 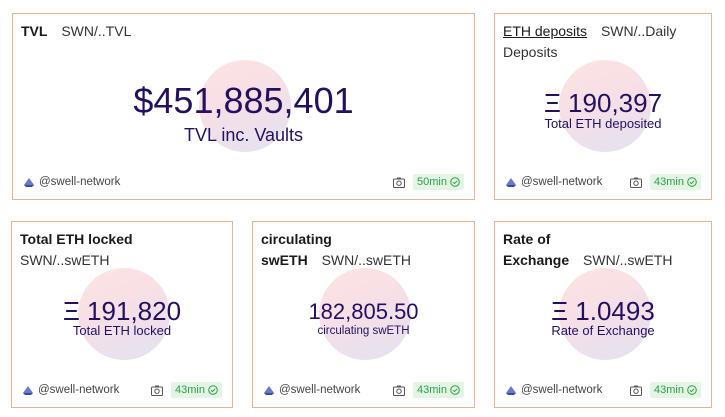 I want to click on counter-caption: TVL inc. Vaults, so click(x=243, y=135).